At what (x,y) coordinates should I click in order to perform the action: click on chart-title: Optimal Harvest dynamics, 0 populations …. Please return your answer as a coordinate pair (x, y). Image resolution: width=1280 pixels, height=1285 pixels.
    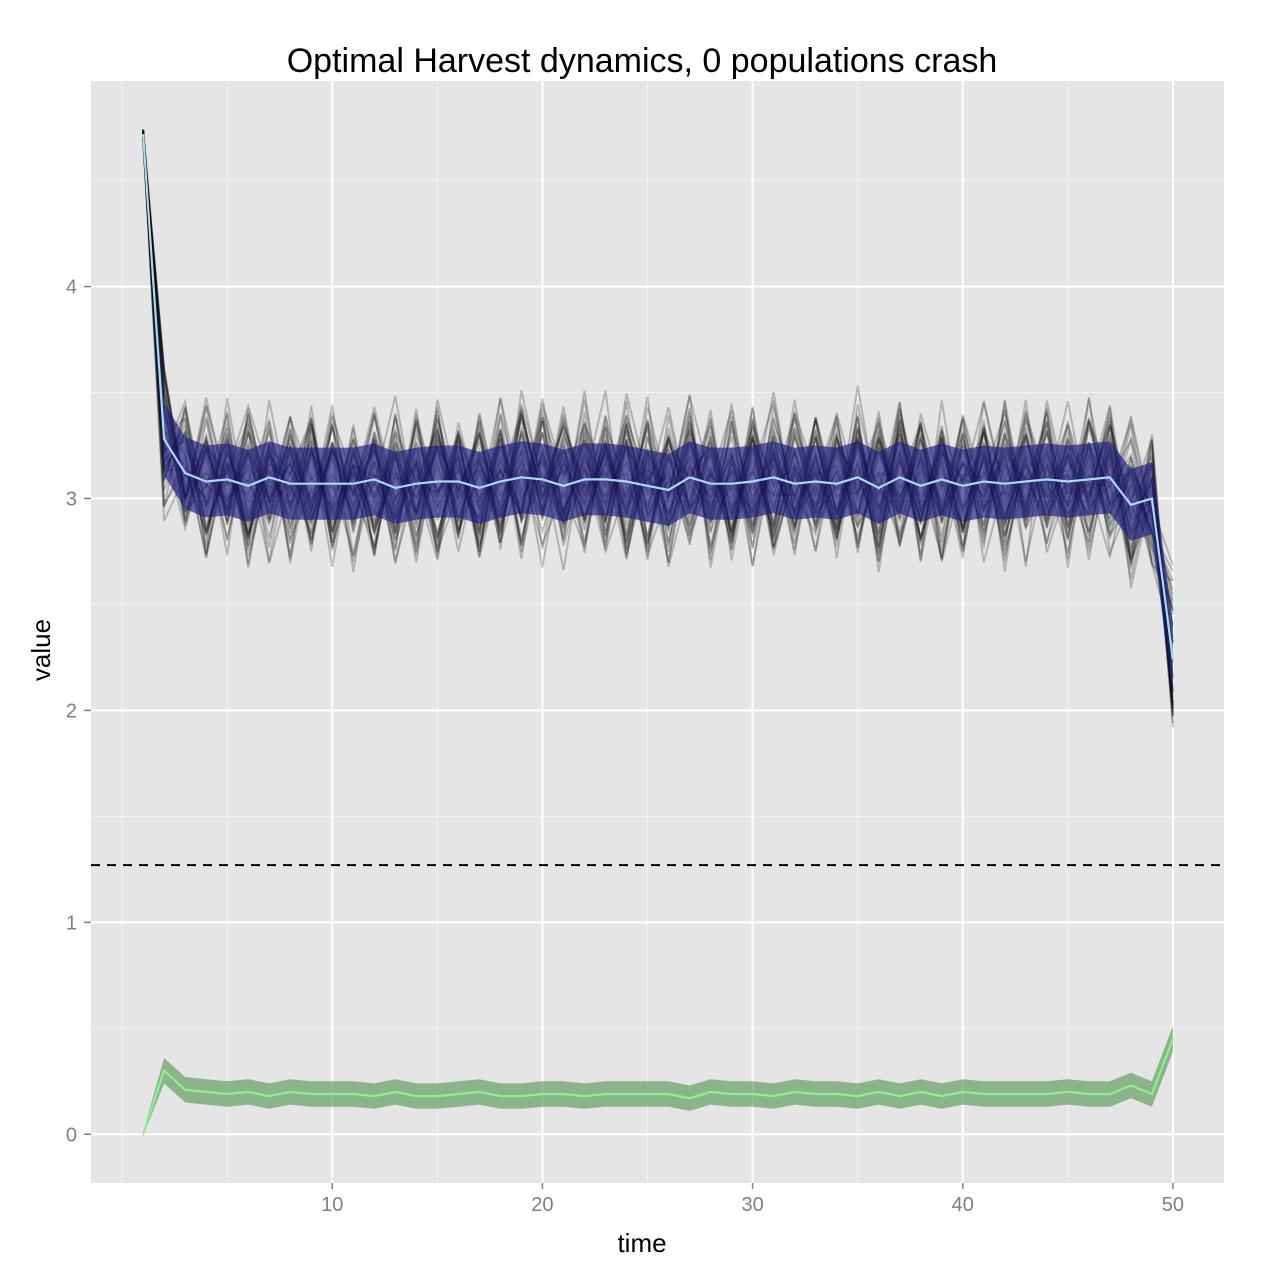
    Looking at the image, I should click on (642, 61).